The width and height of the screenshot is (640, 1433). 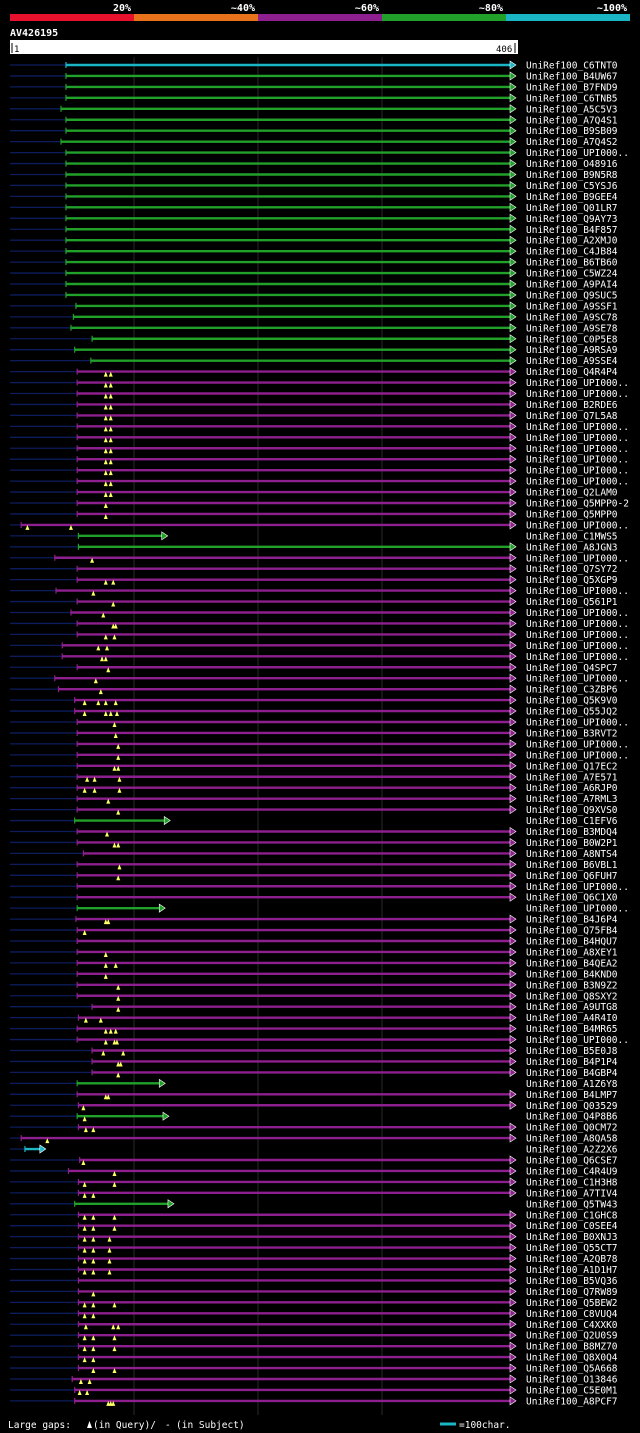 I want to click on hit-label: UniRef100_A7Q4S2, so click(x=572, y=142).